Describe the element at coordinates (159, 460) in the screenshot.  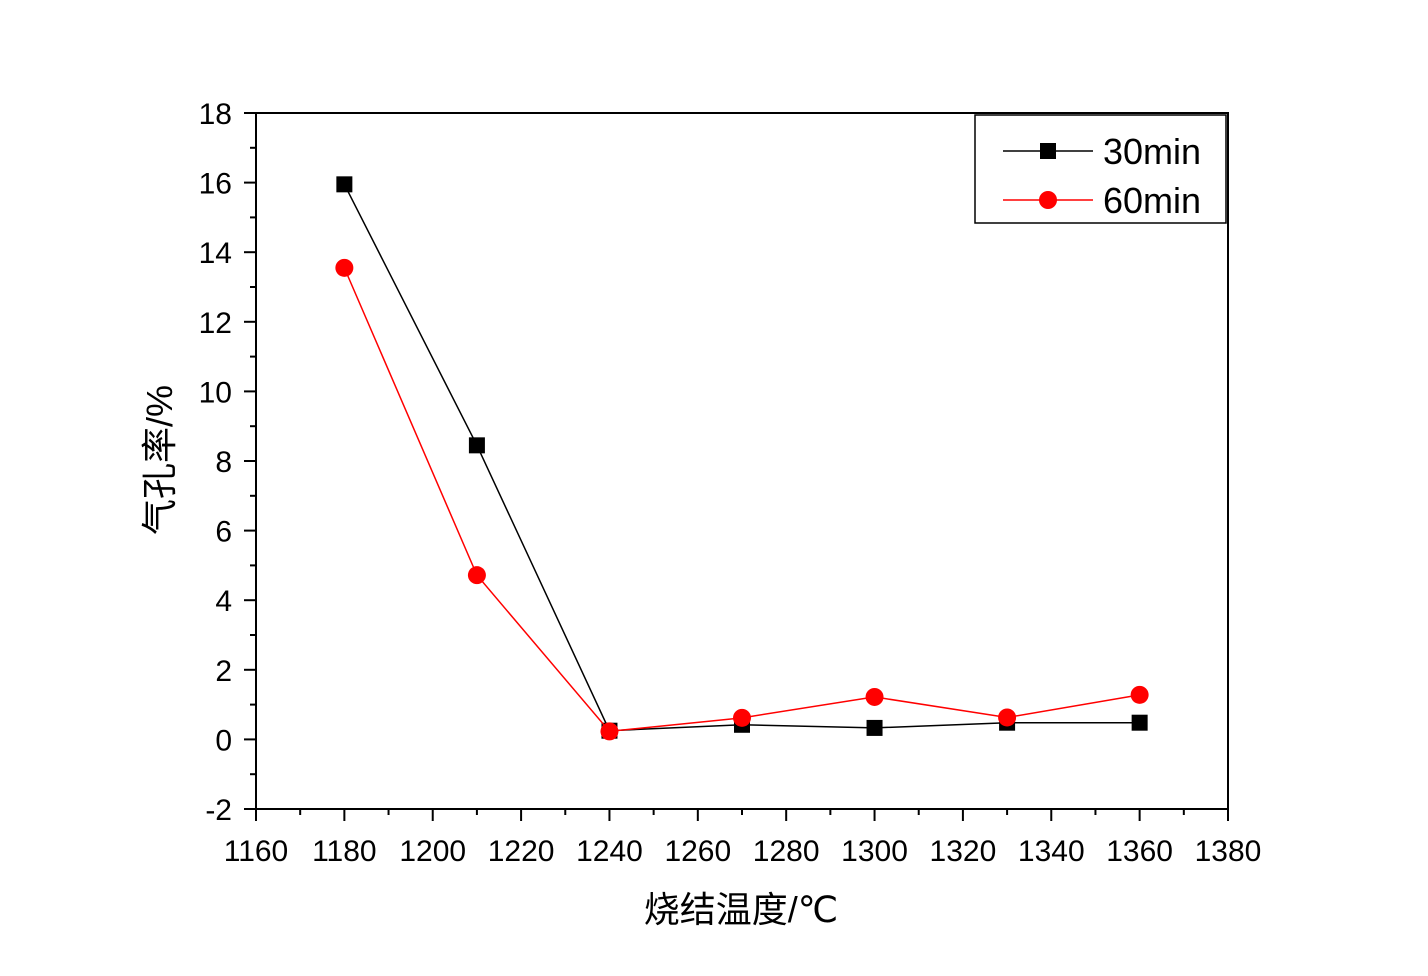
I see `y-axis-title: 气孔率/%` at that location.